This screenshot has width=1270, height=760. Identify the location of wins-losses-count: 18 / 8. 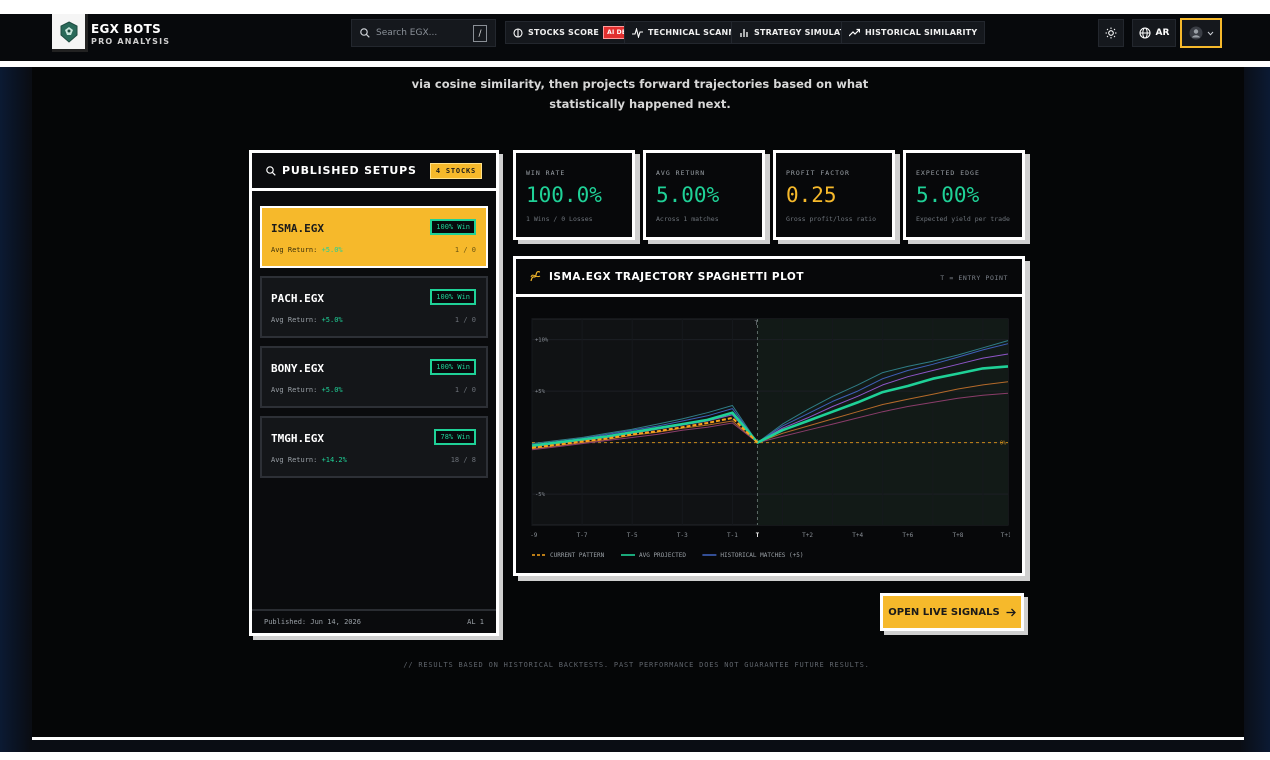
(463, 460).